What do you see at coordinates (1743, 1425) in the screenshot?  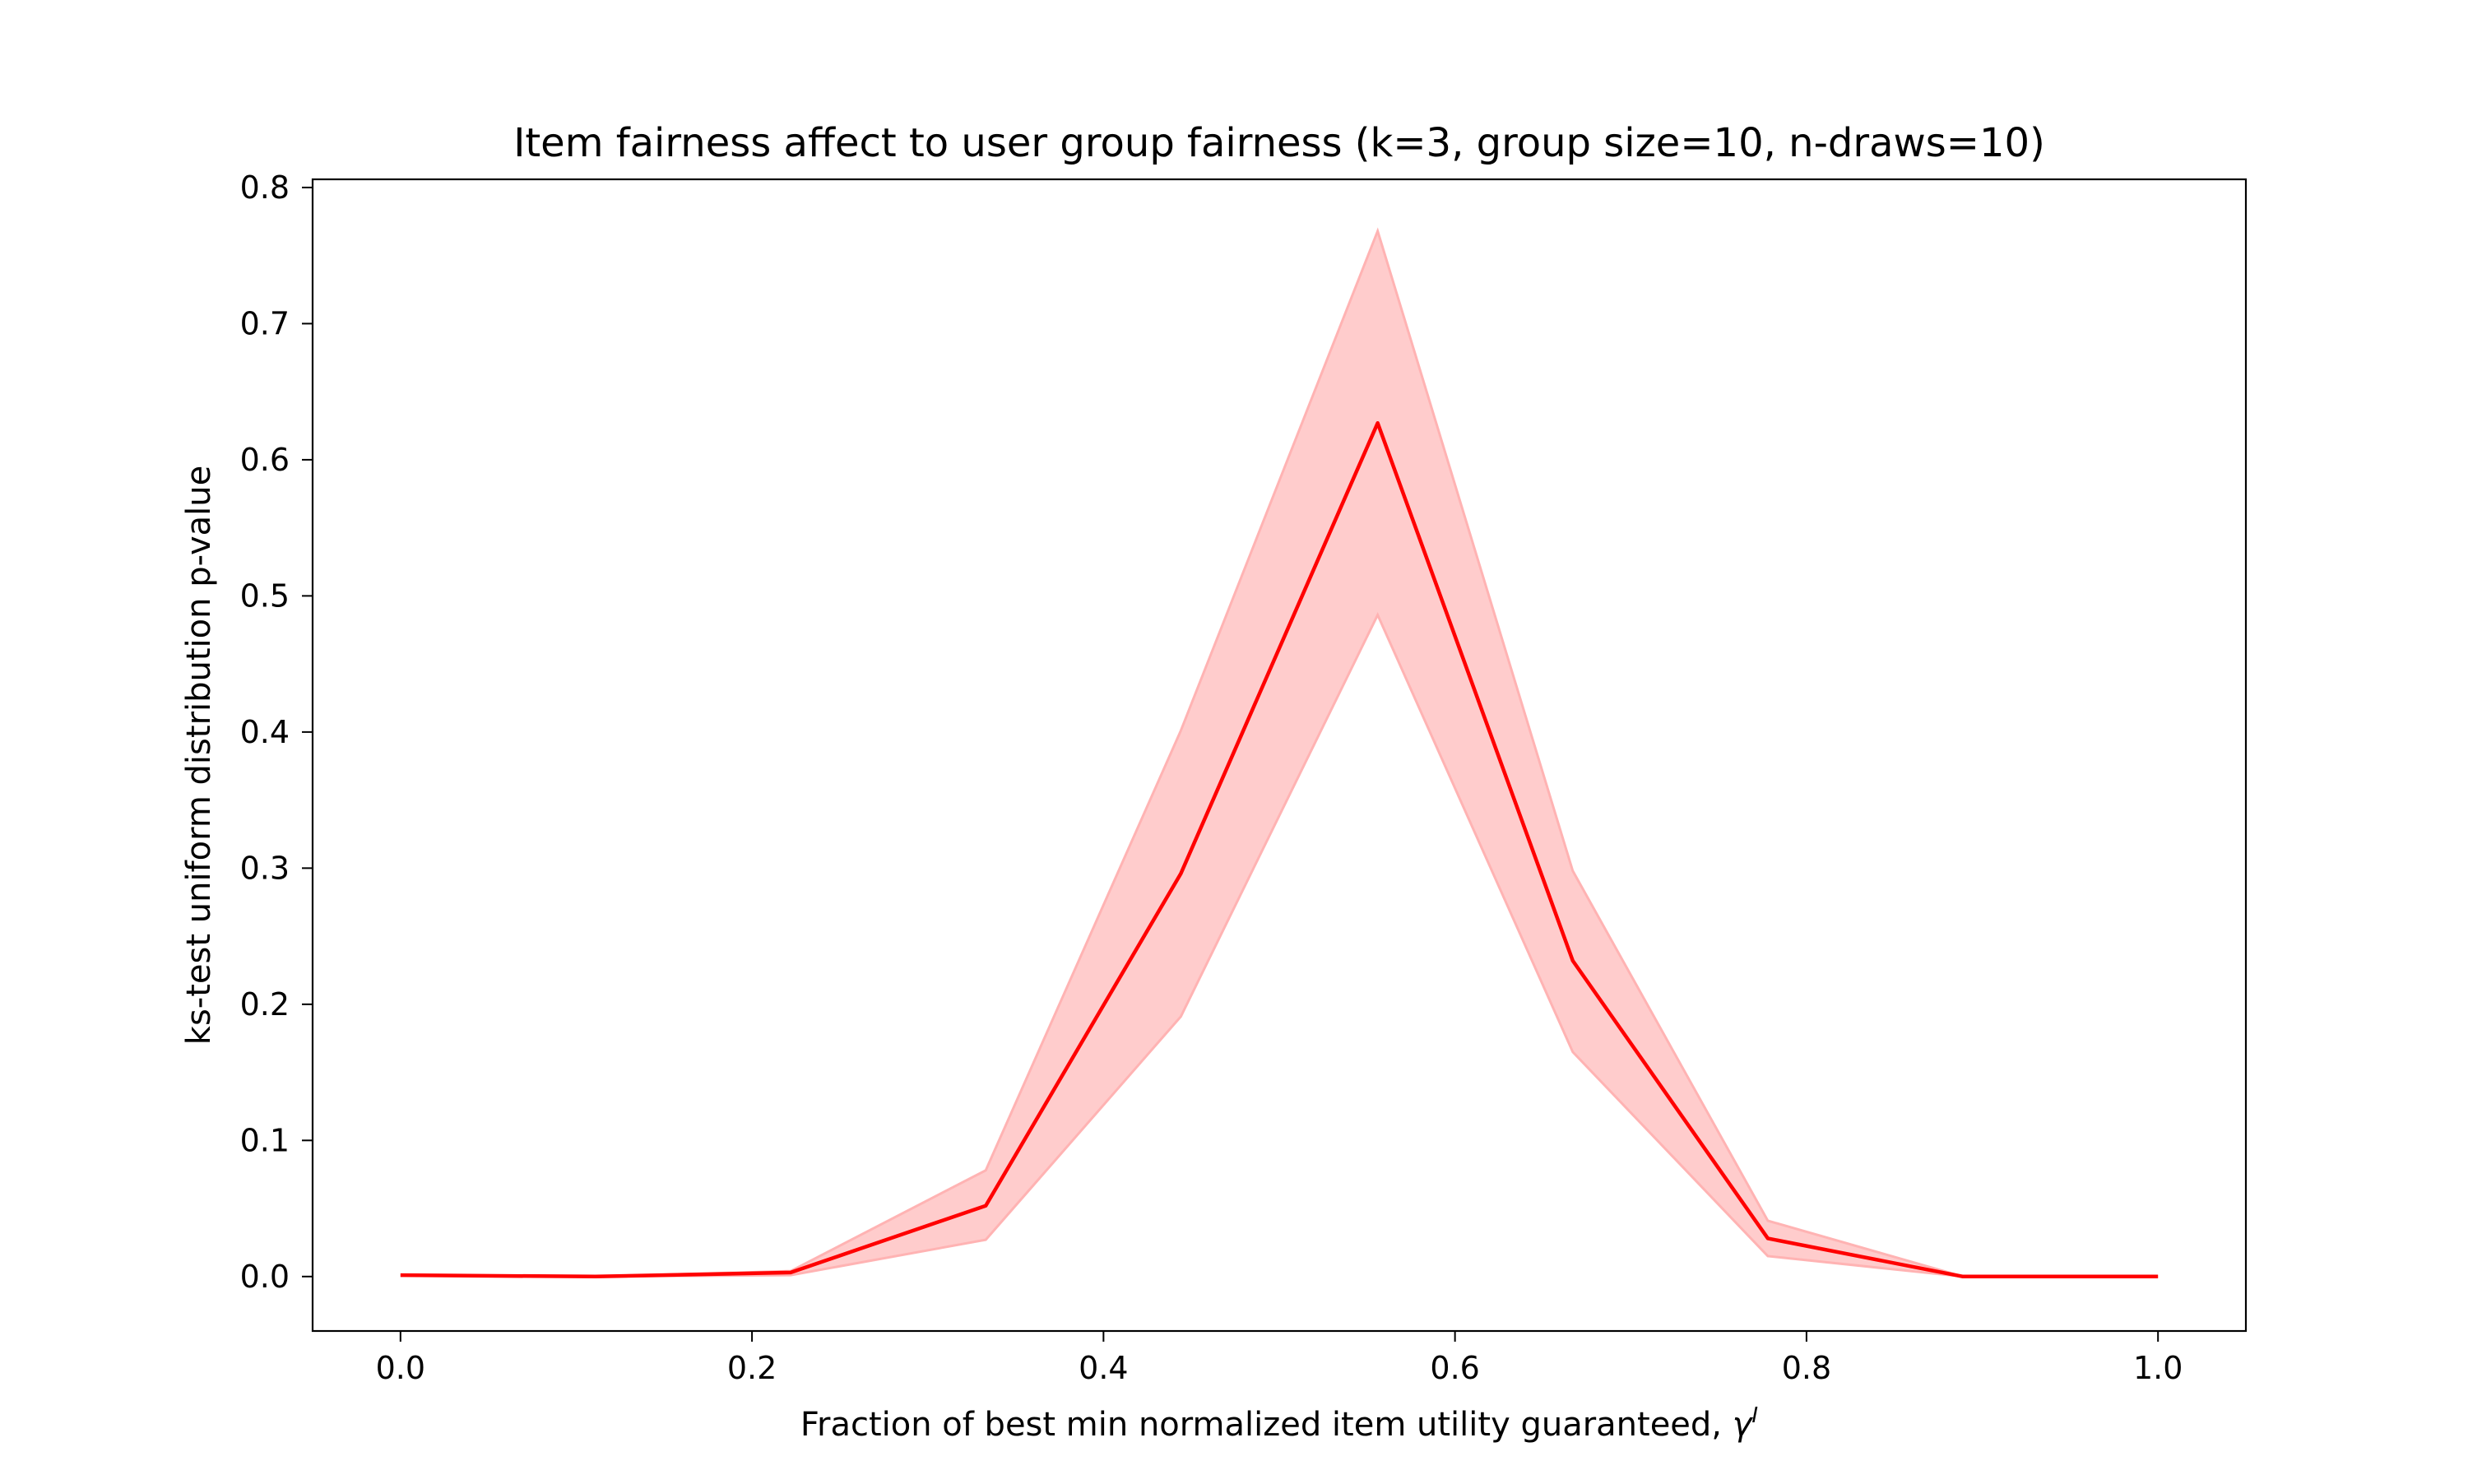 I see `x-axis-label-symbol: γ` at bounding box center [1743, 1425].